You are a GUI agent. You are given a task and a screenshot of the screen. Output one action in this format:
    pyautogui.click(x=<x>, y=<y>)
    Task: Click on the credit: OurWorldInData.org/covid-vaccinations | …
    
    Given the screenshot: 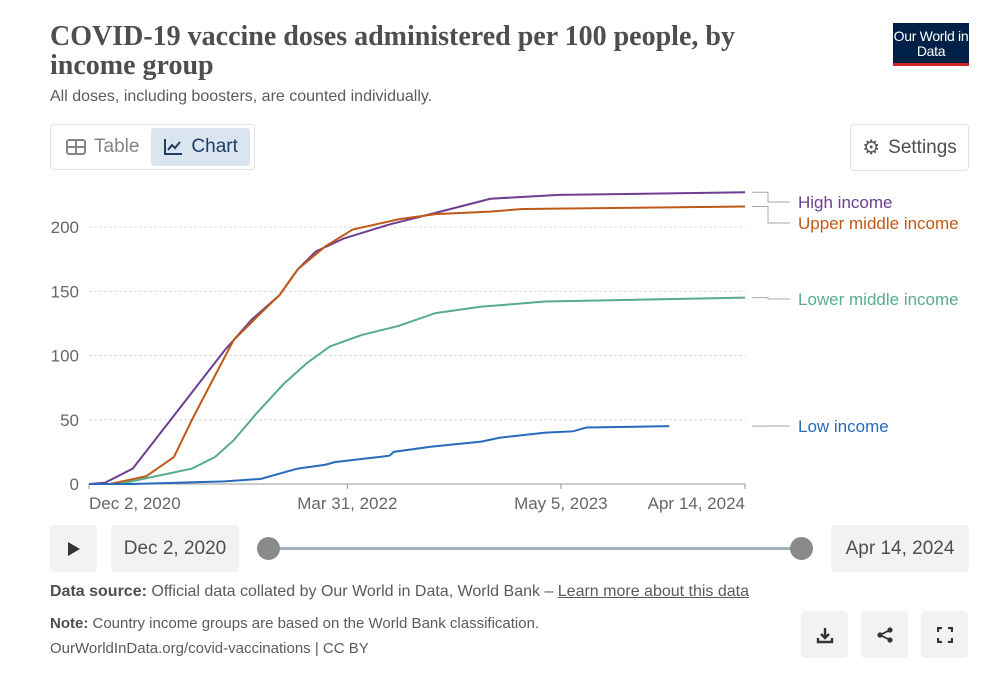 What is the action you would take?
    pyautogui.click(x=209, y=648)
    